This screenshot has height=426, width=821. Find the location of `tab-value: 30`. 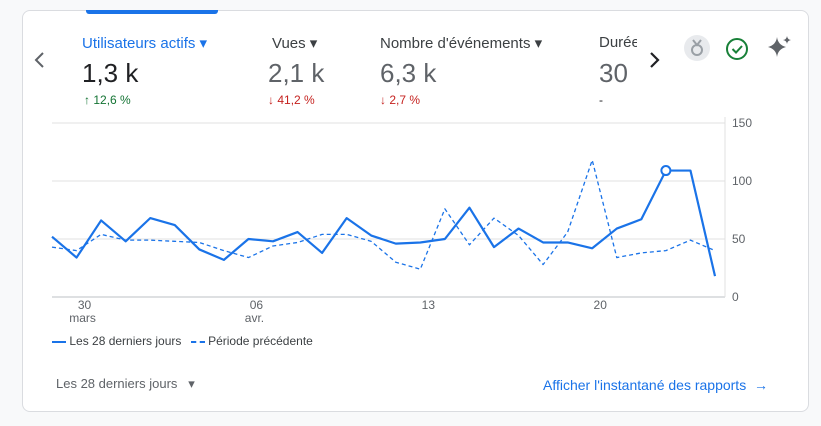

tab-value: 30 is located at coordinates (613, 73).